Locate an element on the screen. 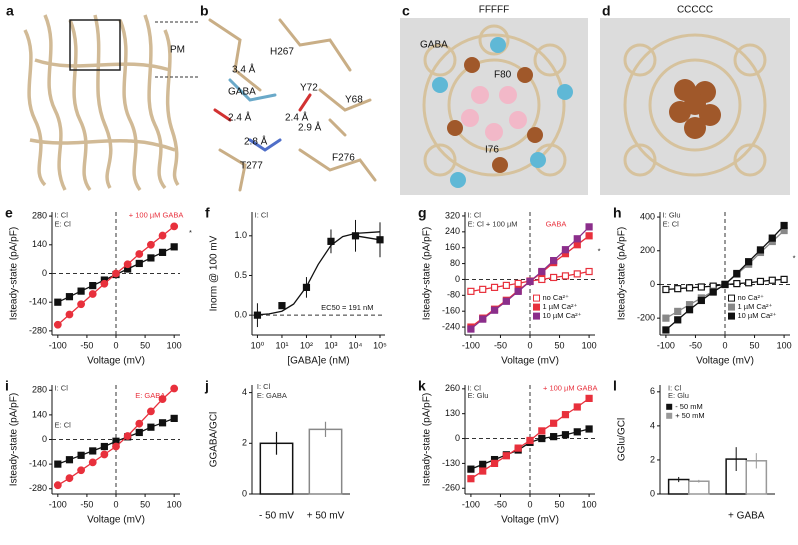 This screenshot has height=545, width=798. y-tick-label: 80 is located at coordinates (455, 263).